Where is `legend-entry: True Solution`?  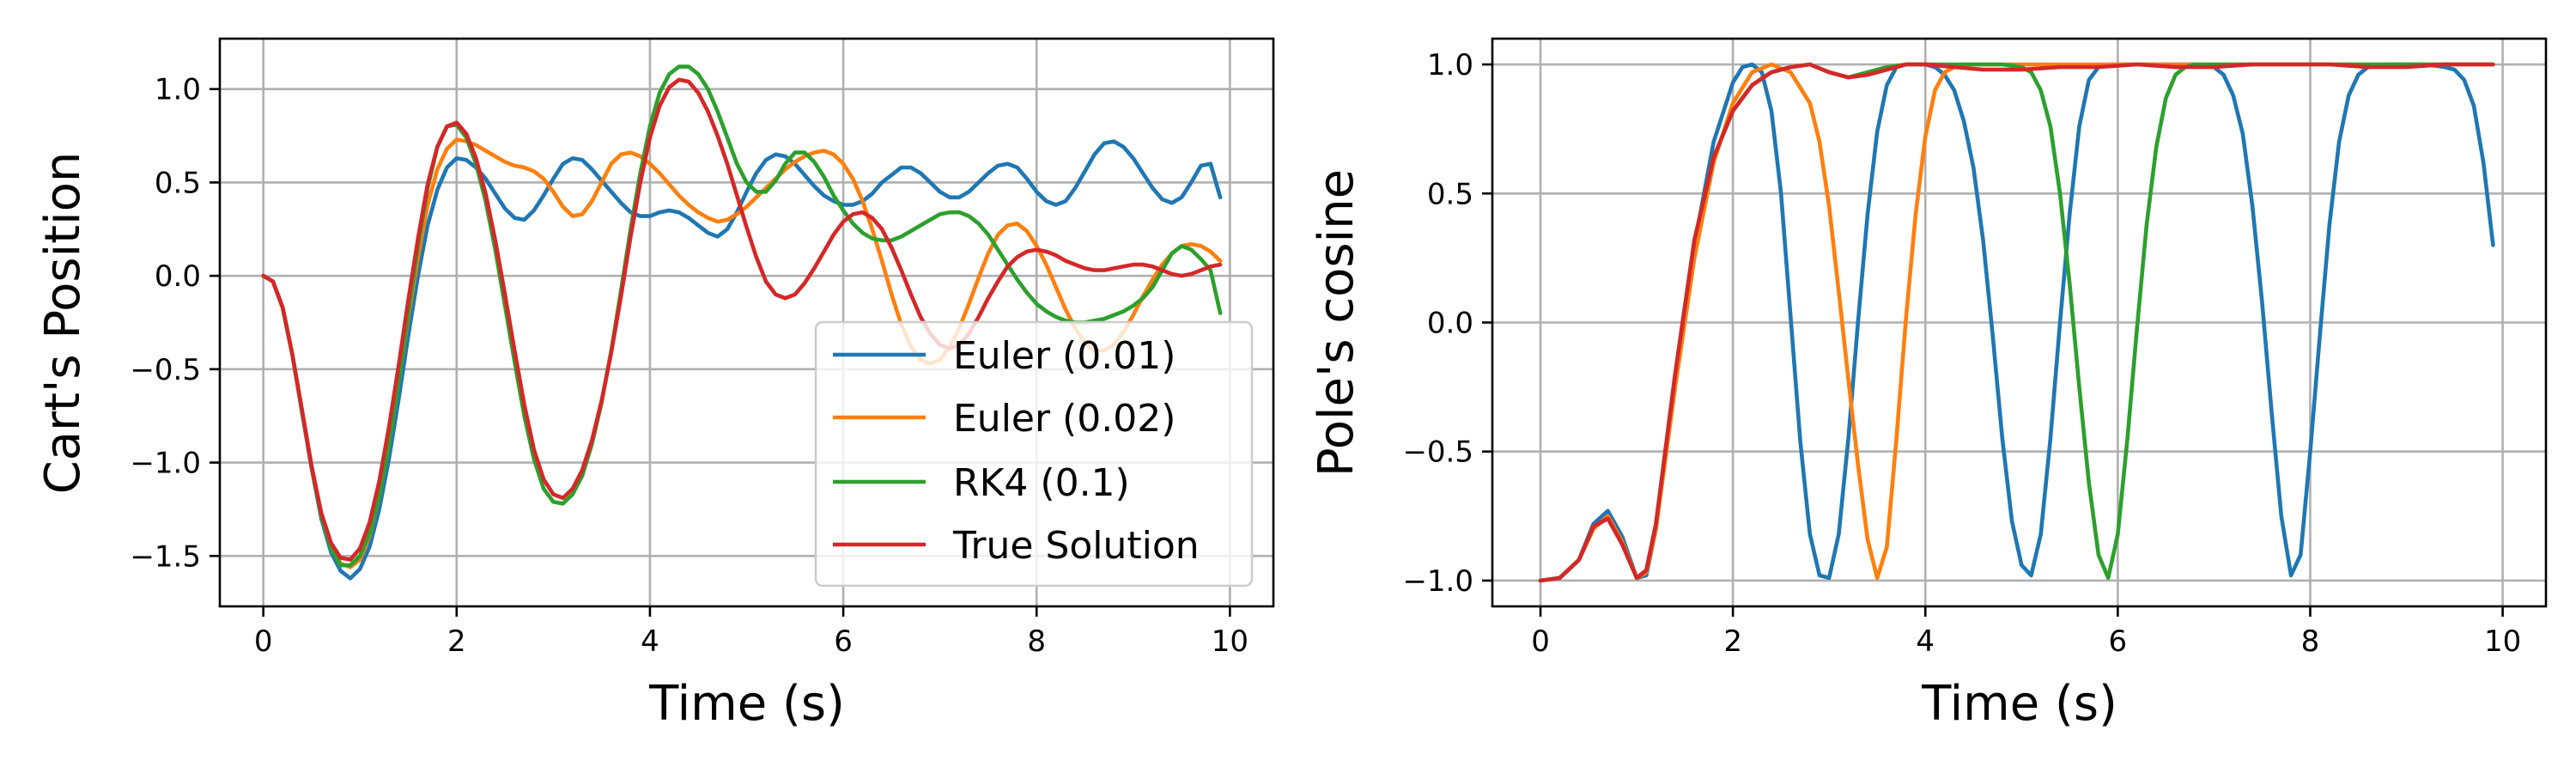 legend-entry: True Solution is located at coordinates (1017, 546).